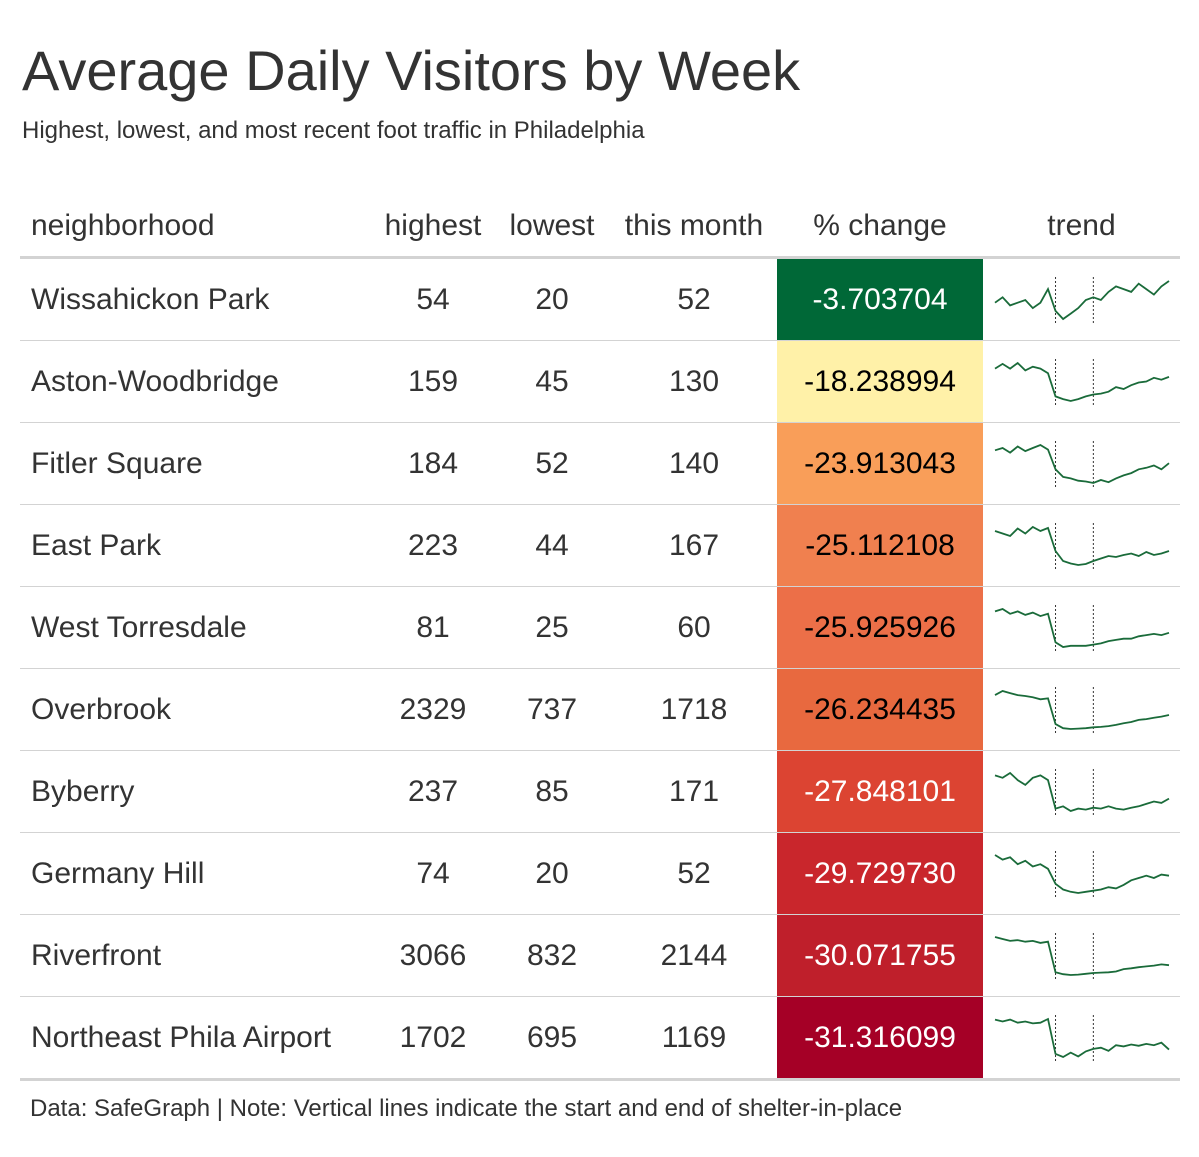 This screenshot has height=1157, width=1199. I want to click on table-row: West Torresdale 81 25 60 -25.925926, so click(600, 627).